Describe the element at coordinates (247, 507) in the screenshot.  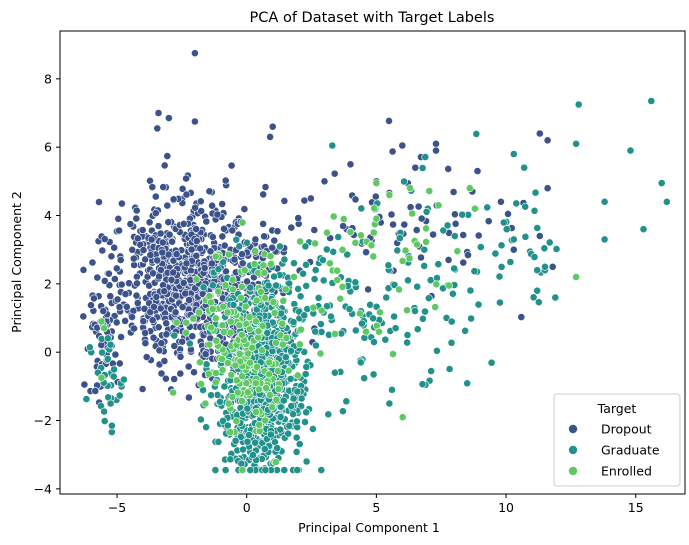
I see `x-tick-label: 0` at that location.